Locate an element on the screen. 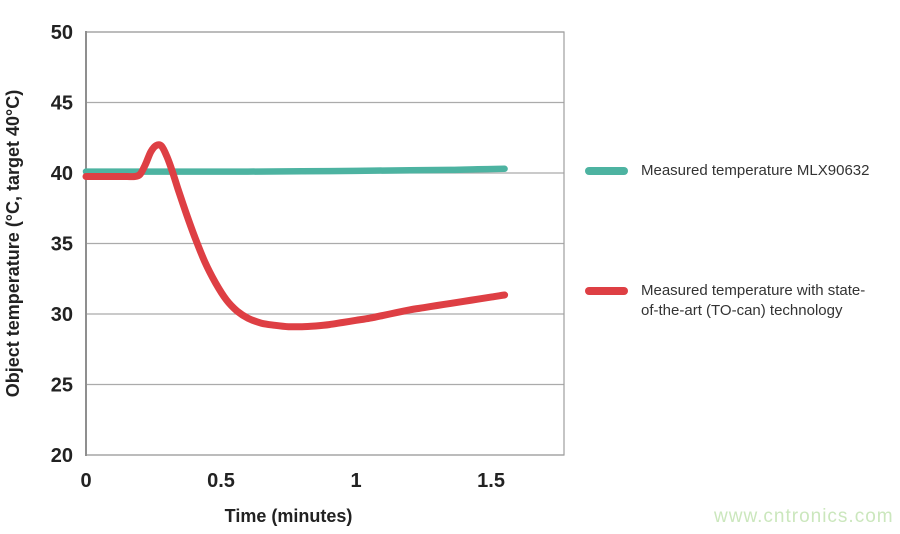 The height and width of the screenshot is (534, 900). legend-item-mlx90632: Measured temperature MLX90632 is located at coordinates (739, 171).